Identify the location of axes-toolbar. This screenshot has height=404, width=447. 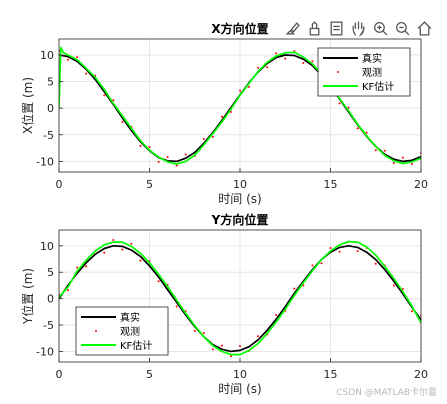
(358, 28).